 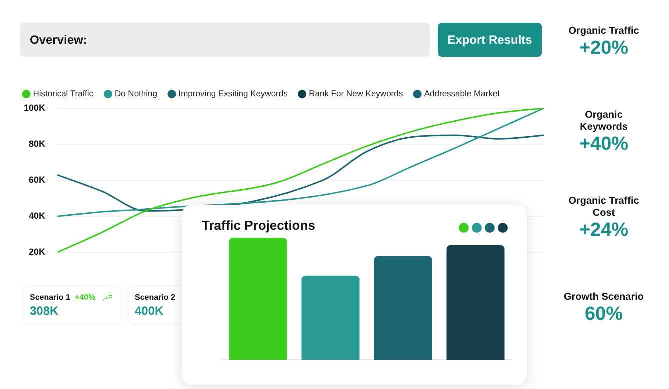 I want to click on text: Scenario 1, so click(x=50, y=297).